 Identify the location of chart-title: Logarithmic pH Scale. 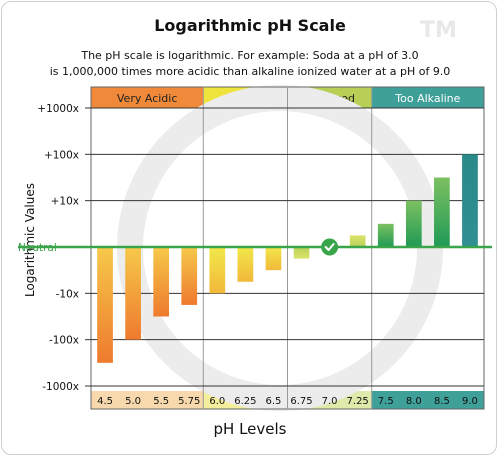
(250, 25).